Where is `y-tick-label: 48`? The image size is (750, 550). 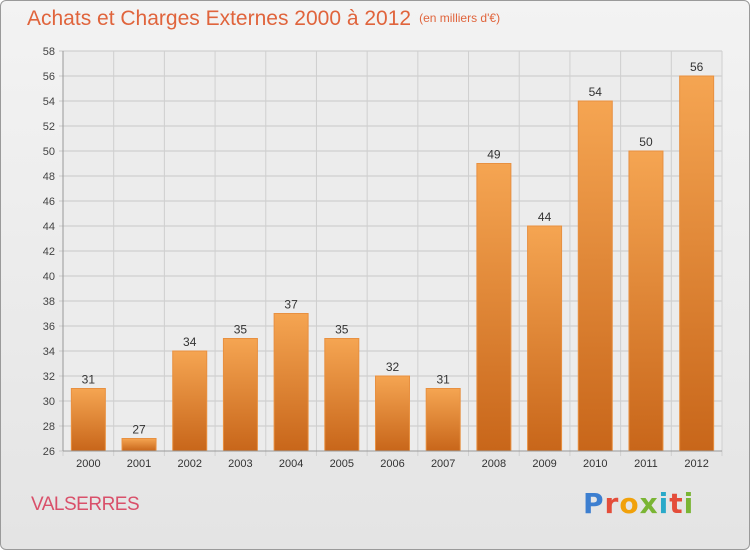 y-tick-label: 48 is located at coordinates (49, 177).